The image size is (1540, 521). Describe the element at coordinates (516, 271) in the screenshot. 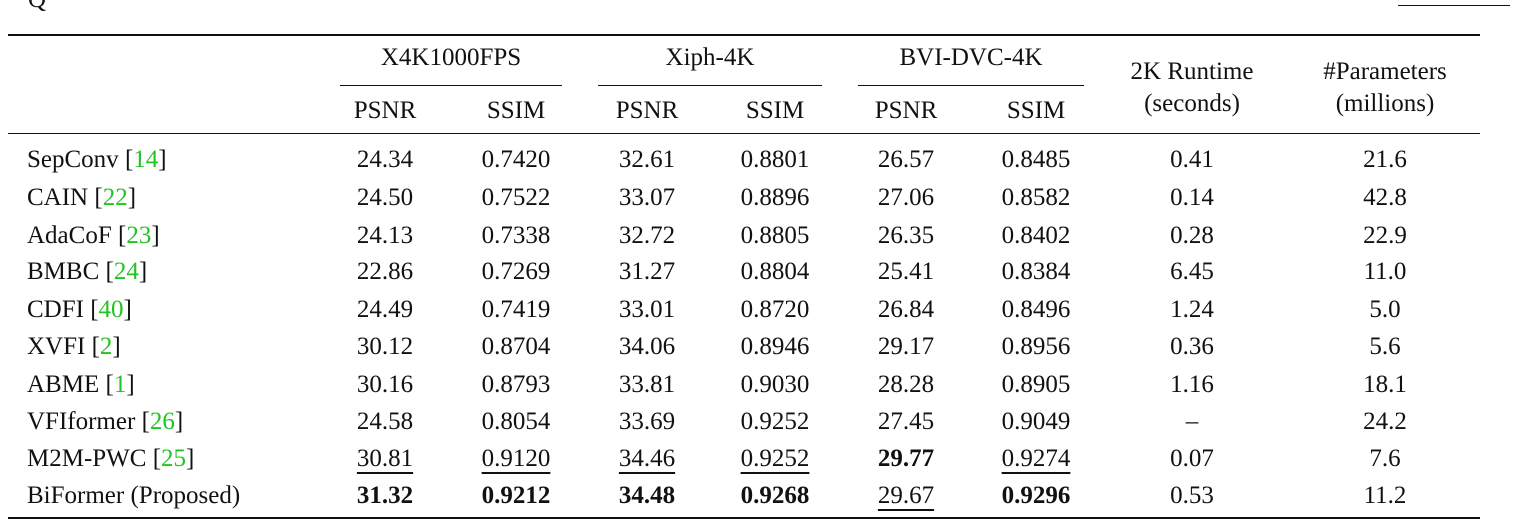

I see `value-cell: 0.7269` at that location.